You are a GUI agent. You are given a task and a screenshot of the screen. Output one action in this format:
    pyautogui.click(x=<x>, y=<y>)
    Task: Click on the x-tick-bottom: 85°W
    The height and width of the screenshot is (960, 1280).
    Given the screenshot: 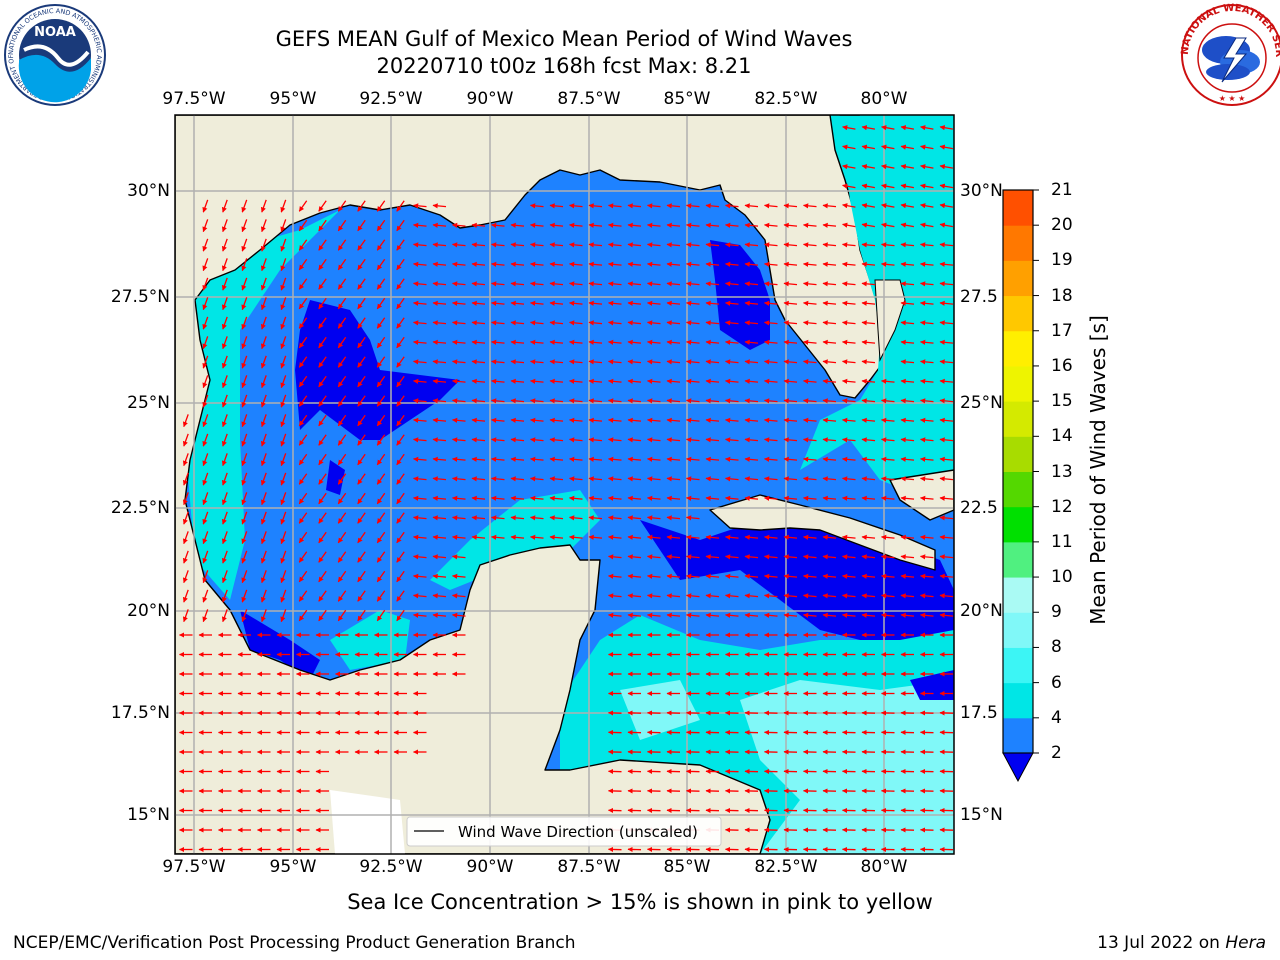 What is the action you would take?
    pyautogui.click(x=687, y=867)
    